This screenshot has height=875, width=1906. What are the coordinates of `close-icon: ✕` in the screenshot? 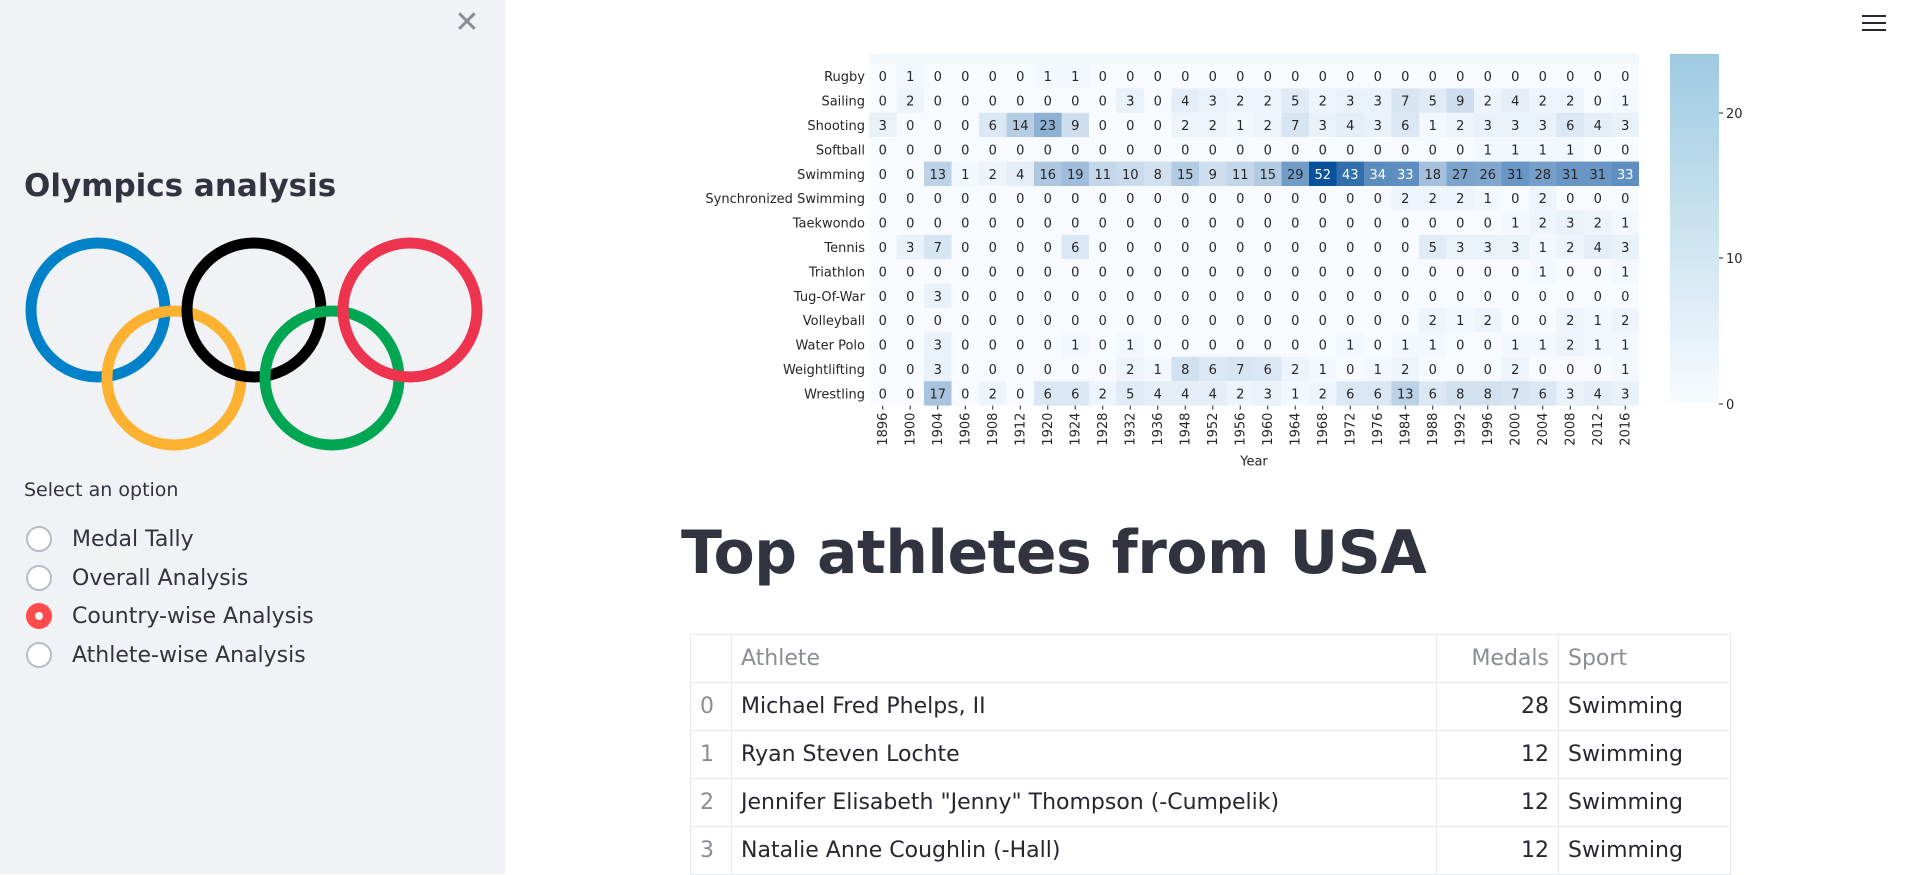 It's located at (467, 22).